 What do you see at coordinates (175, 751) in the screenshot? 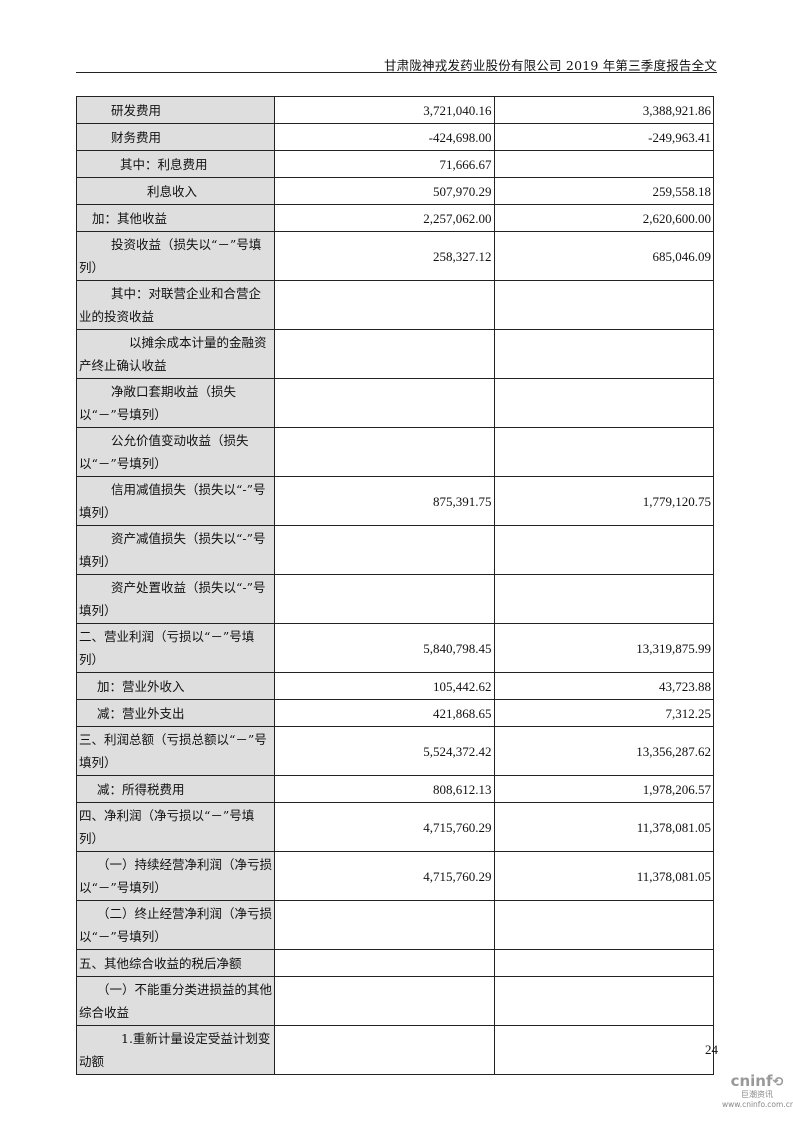
I see `row-label: 三、利润总额（亏损总额以“－”号填列）` at bounding box center [175, 751].